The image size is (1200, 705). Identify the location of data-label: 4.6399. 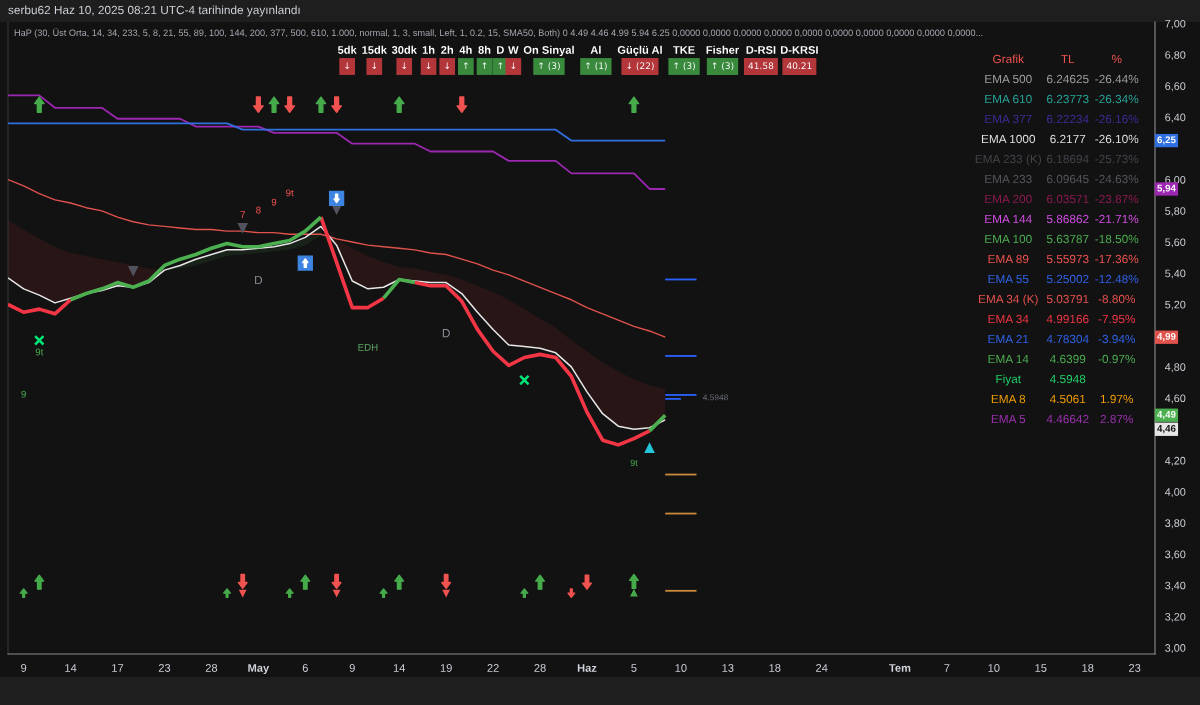
(1067, 359).